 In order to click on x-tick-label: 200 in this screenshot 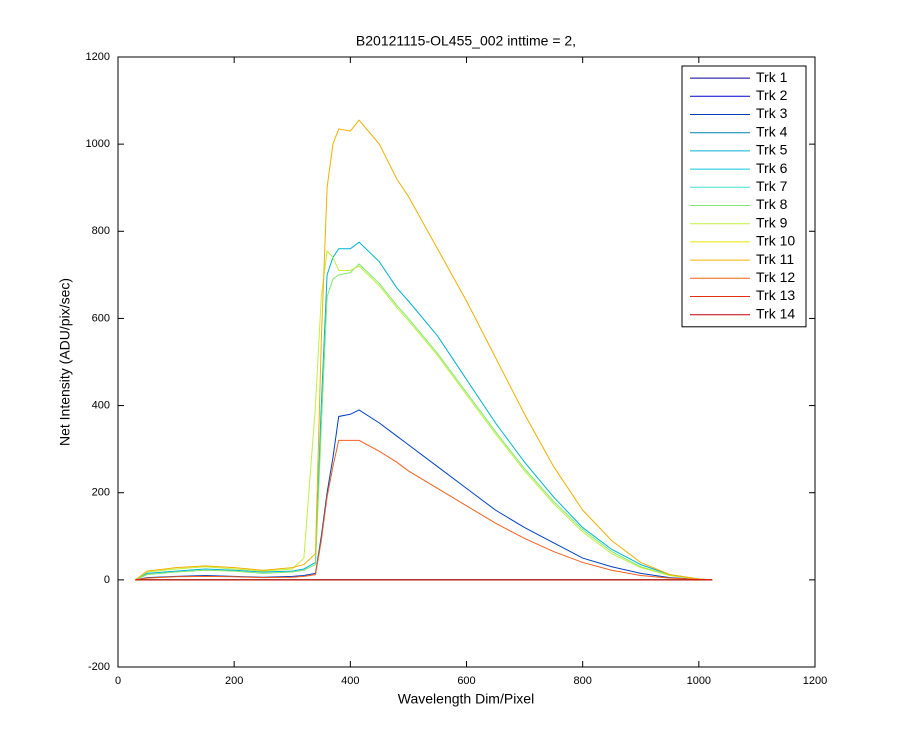, I will do `click(234, 681)`.